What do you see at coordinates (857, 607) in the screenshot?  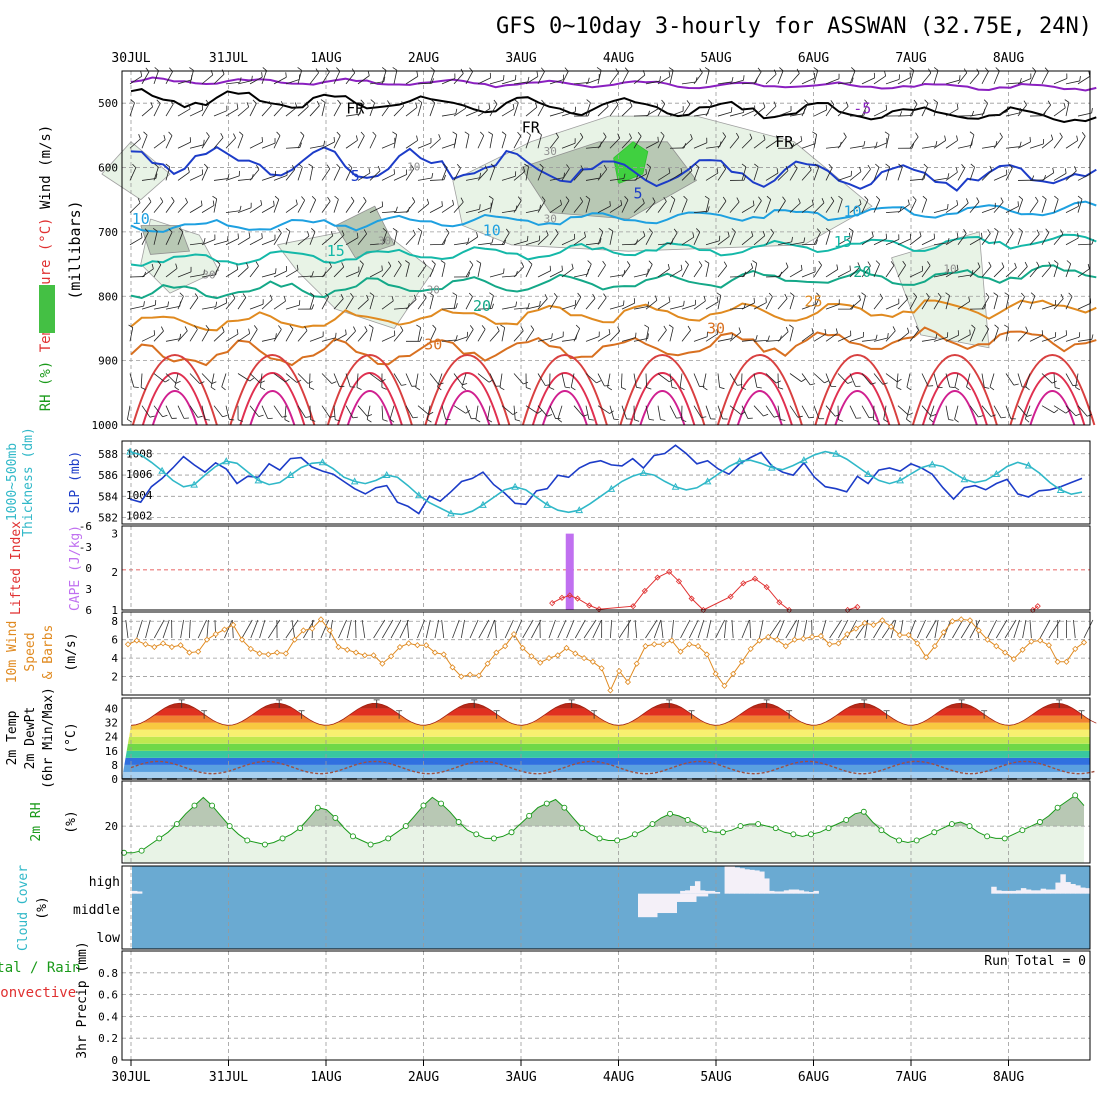 I see `li-point` at bounding box center [857, 607].